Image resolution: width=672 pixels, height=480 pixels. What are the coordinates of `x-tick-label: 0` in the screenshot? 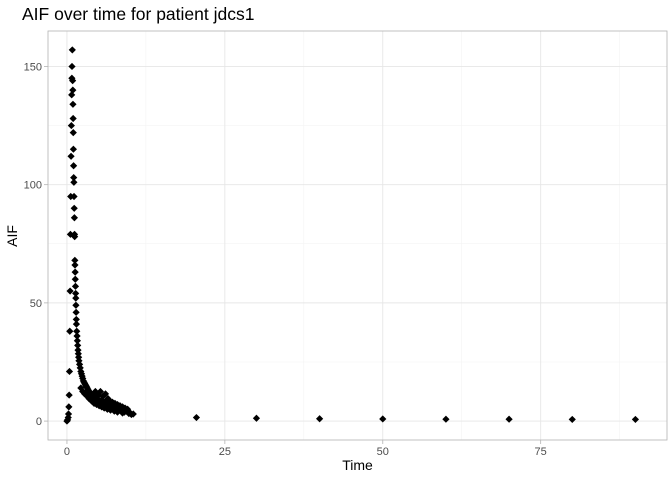 It's located at (67, 452).